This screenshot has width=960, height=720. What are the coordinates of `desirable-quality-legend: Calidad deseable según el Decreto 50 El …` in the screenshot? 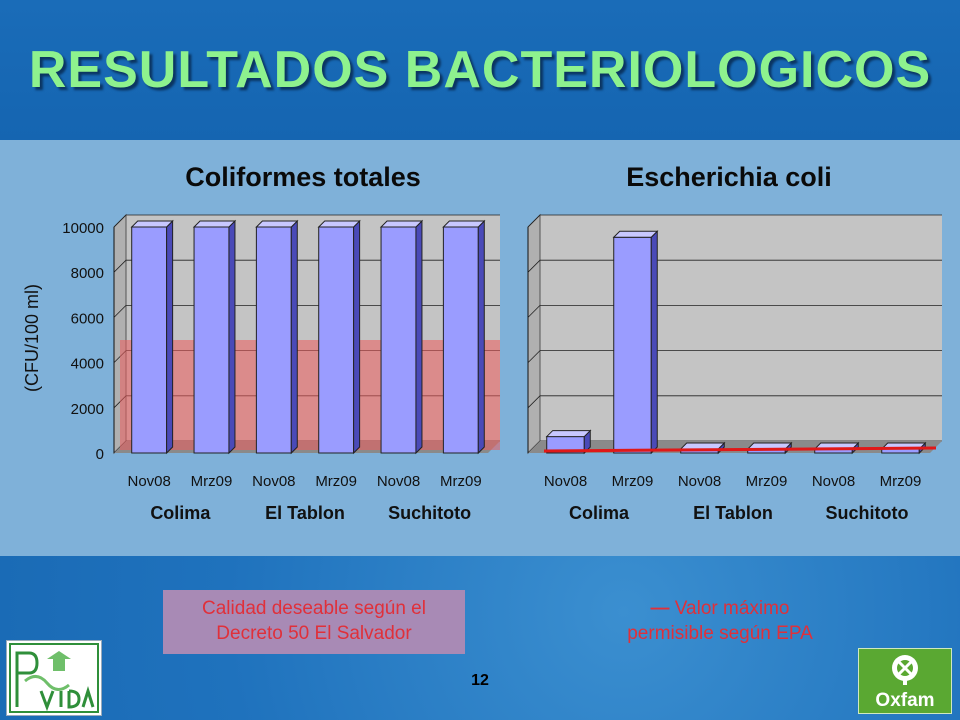 It's located at (314, 622).